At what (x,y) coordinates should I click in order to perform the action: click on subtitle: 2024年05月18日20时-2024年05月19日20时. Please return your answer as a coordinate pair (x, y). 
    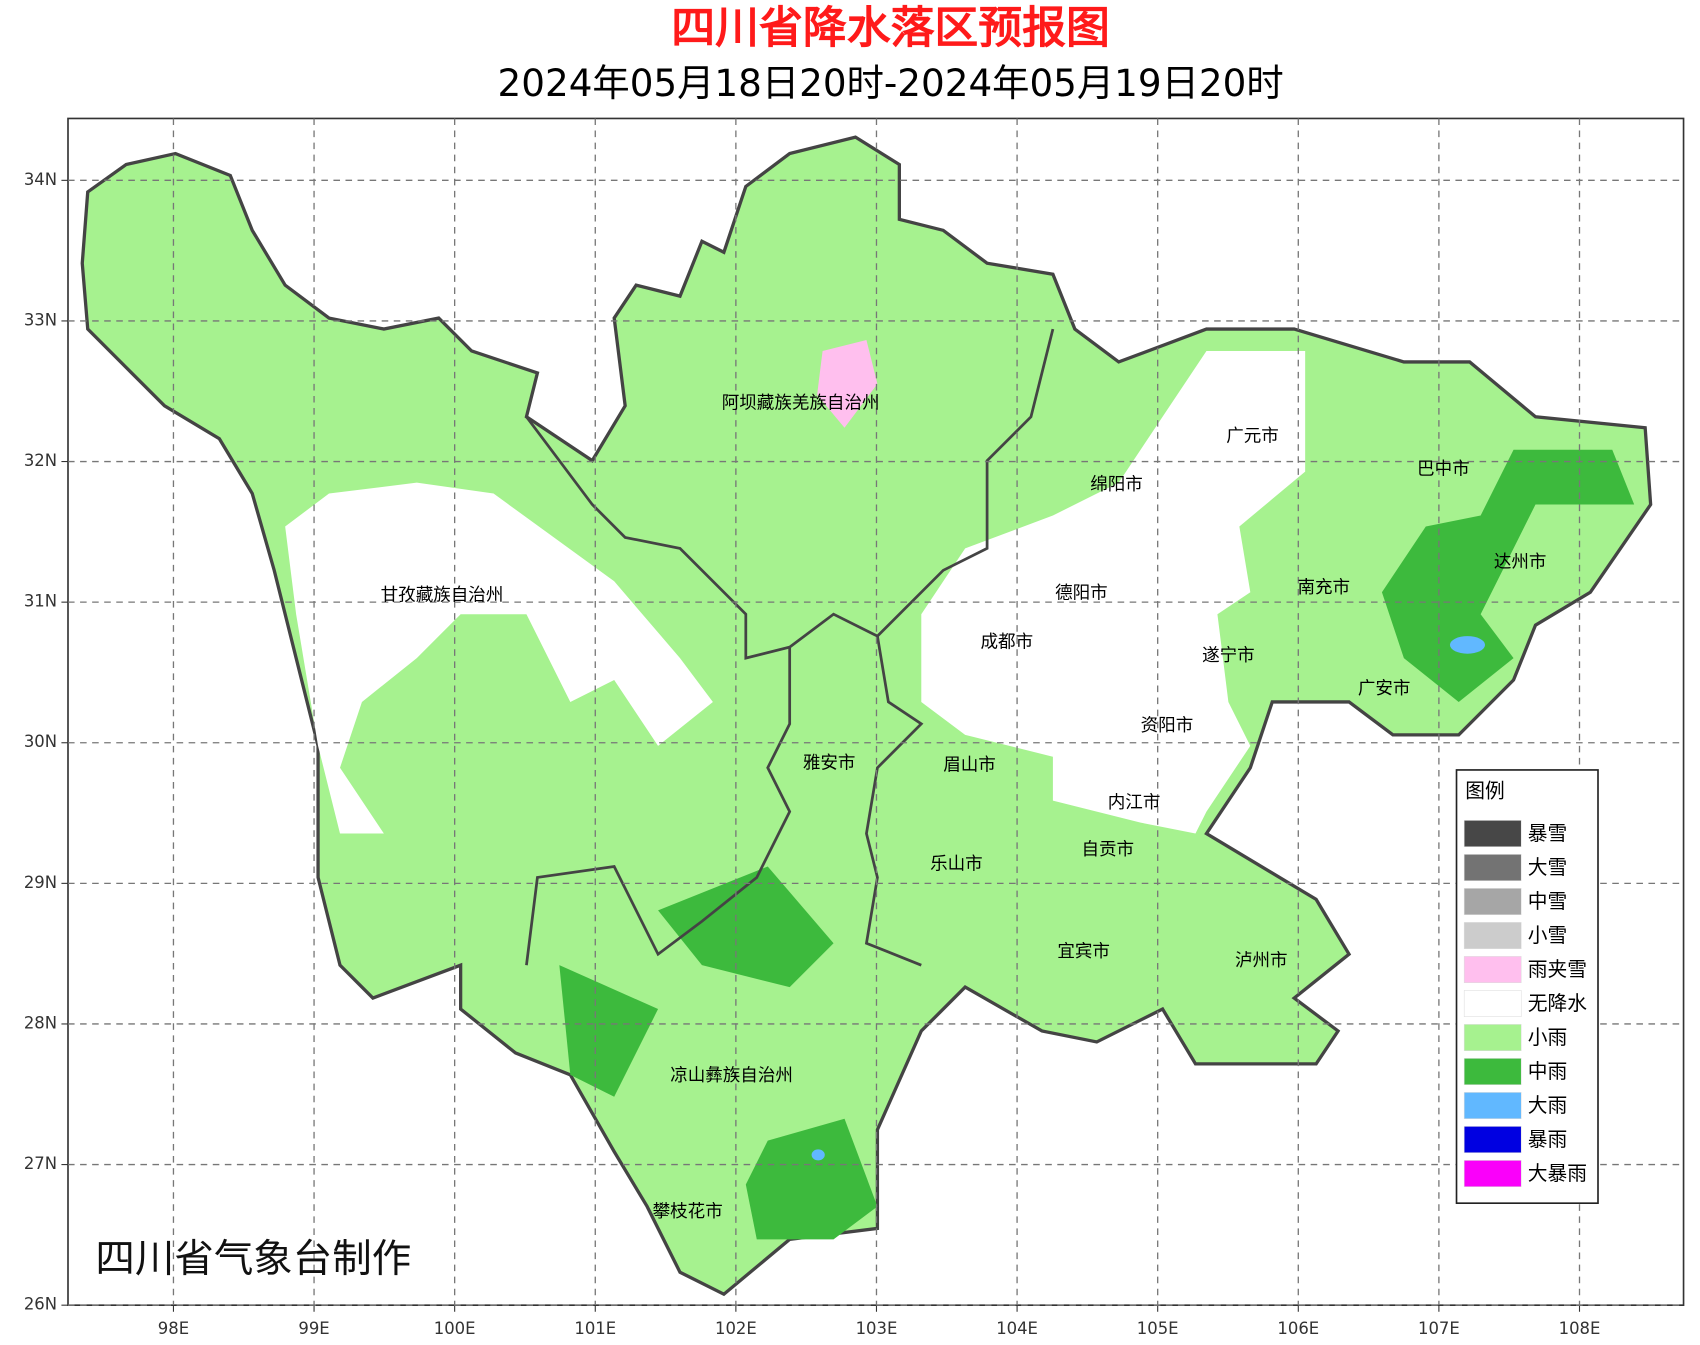
    Looking at the image, I should click on (891, 83).